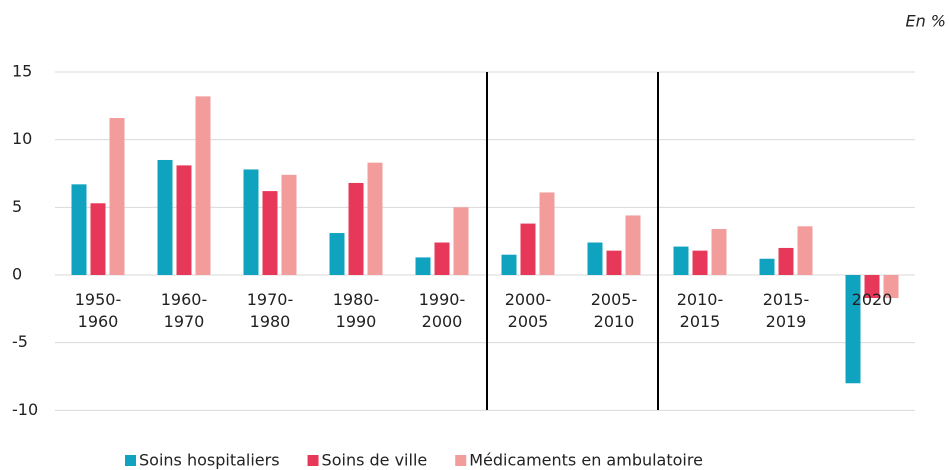 Image resolution: width=949 pixels, height=470 pixels. Describe the element at coordinates (700, 310) in the screenshot. I see `x-tick-label: 2010-2015` at that location.